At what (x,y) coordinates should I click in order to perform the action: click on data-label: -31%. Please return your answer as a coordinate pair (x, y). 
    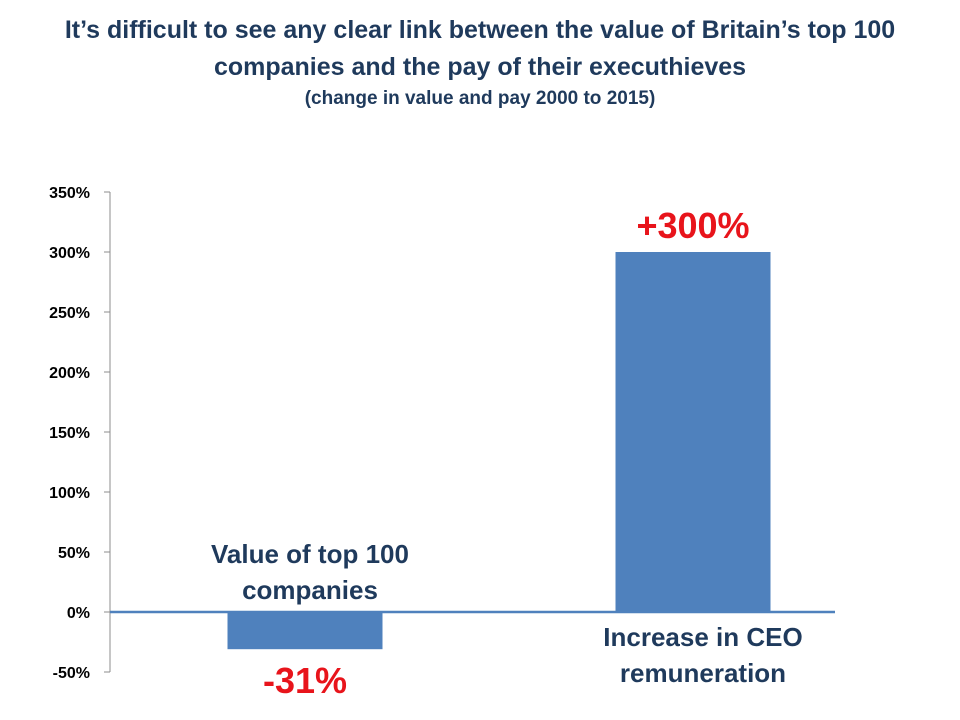
    Looking at the image, I should click on (305, 680).